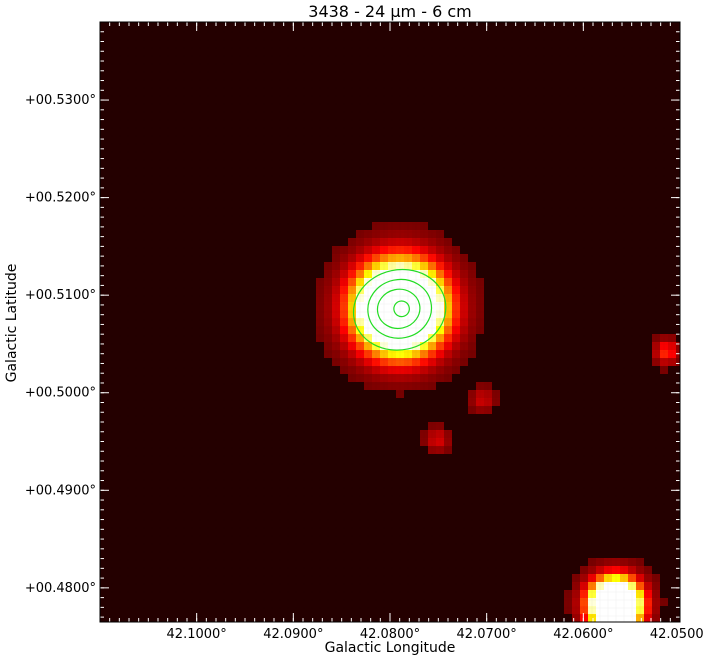 This screenshot has width=704, height=656. Describe the element at coordinates (60, 588) in the screenshot. I see `y-tick-label: +00.4800°` at that location.